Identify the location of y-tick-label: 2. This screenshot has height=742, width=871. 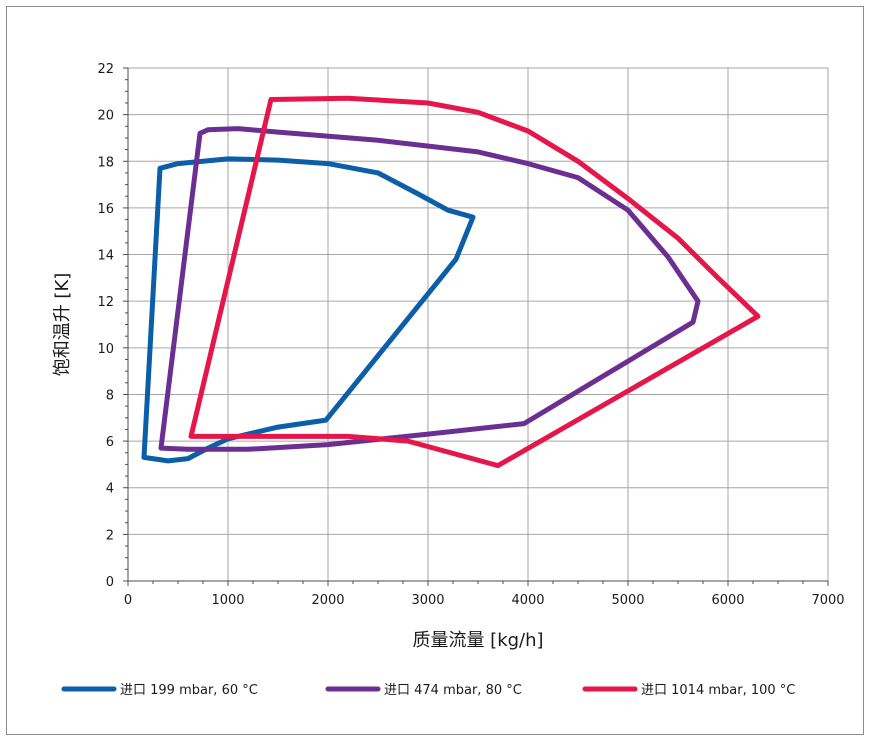
(110, 535).